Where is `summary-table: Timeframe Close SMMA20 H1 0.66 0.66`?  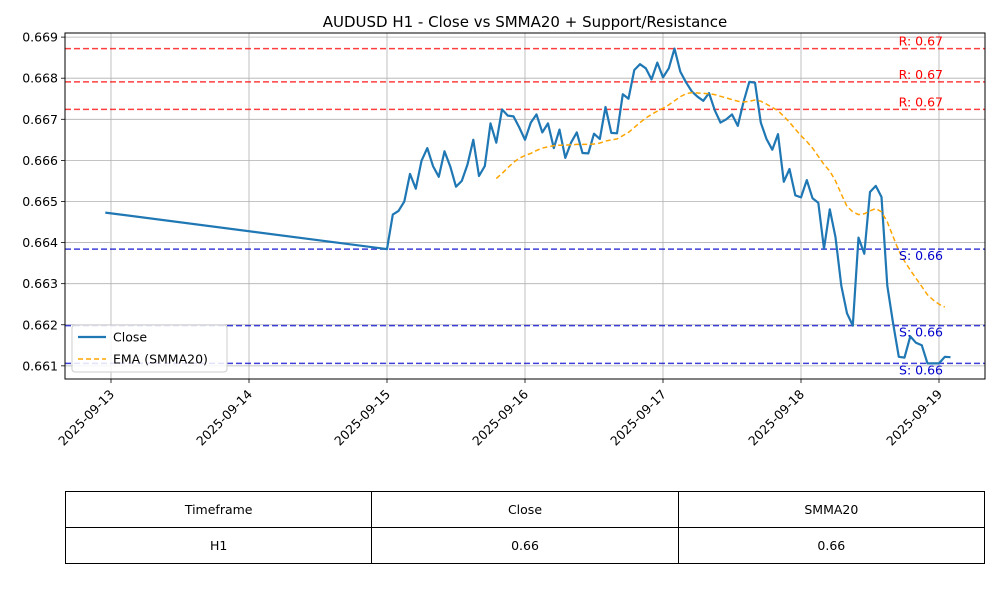 summary-table: Timeframe Close SMMA20 H1 0.66 0.66 is located at coordinates (525, 527).